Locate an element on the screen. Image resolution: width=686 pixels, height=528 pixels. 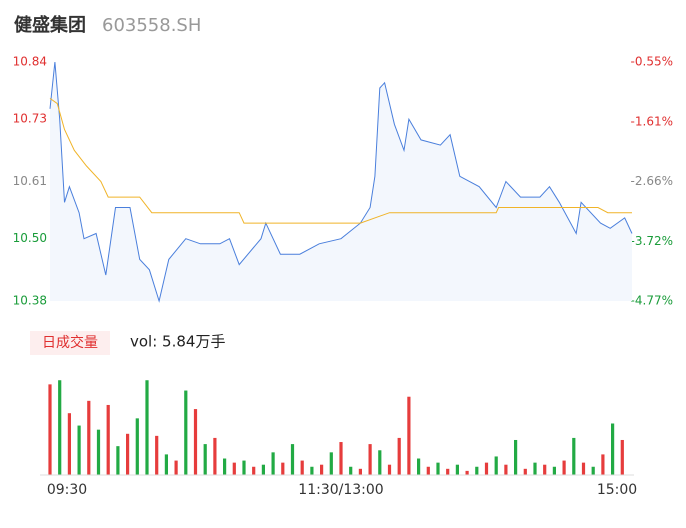
x-tick-label: 09:30 is located at coordinates (67, 490).